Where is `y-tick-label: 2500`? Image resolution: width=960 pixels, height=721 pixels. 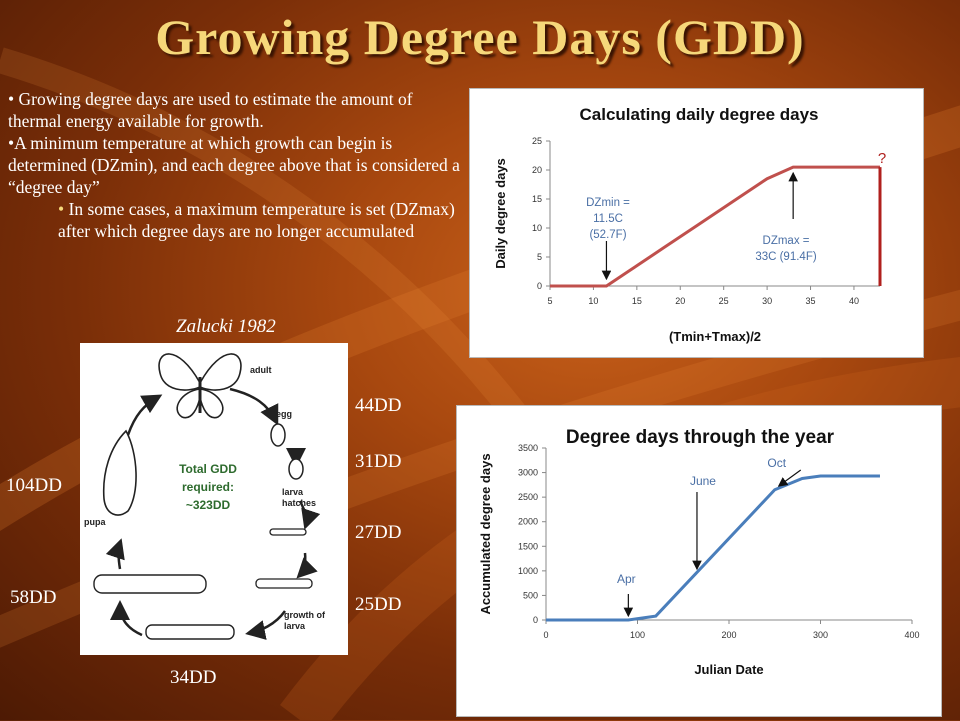
y-tick-label: 2500 is located at coordinates (528, 497).